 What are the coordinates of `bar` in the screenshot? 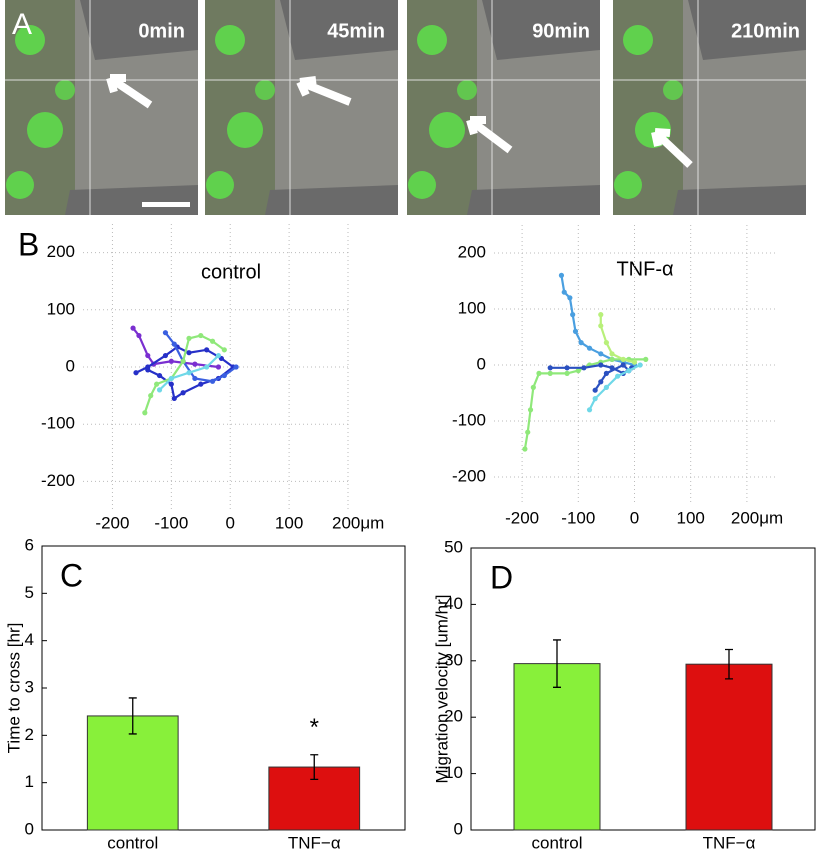 It's located at (557, 747).